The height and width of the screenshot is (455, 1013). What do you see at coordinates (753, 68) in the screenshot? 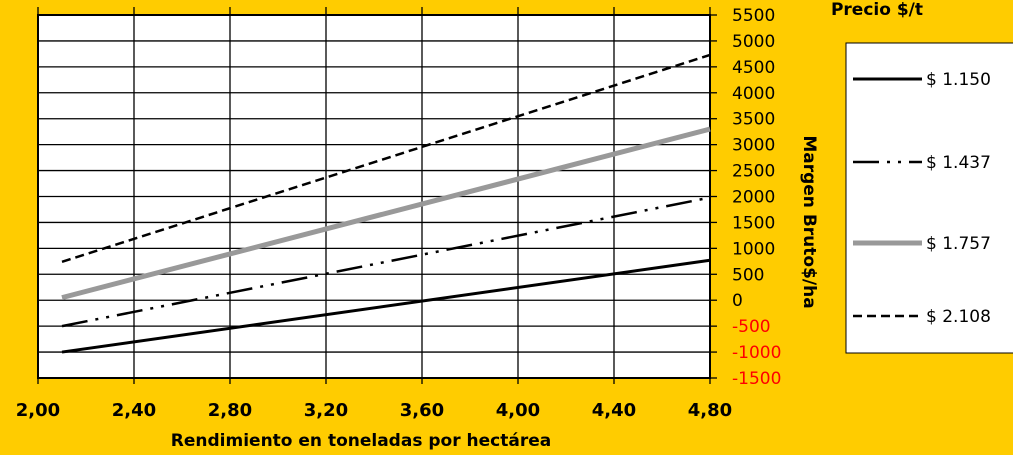
I see `y-tick-label: 4500` at bounding box center [753, 68].